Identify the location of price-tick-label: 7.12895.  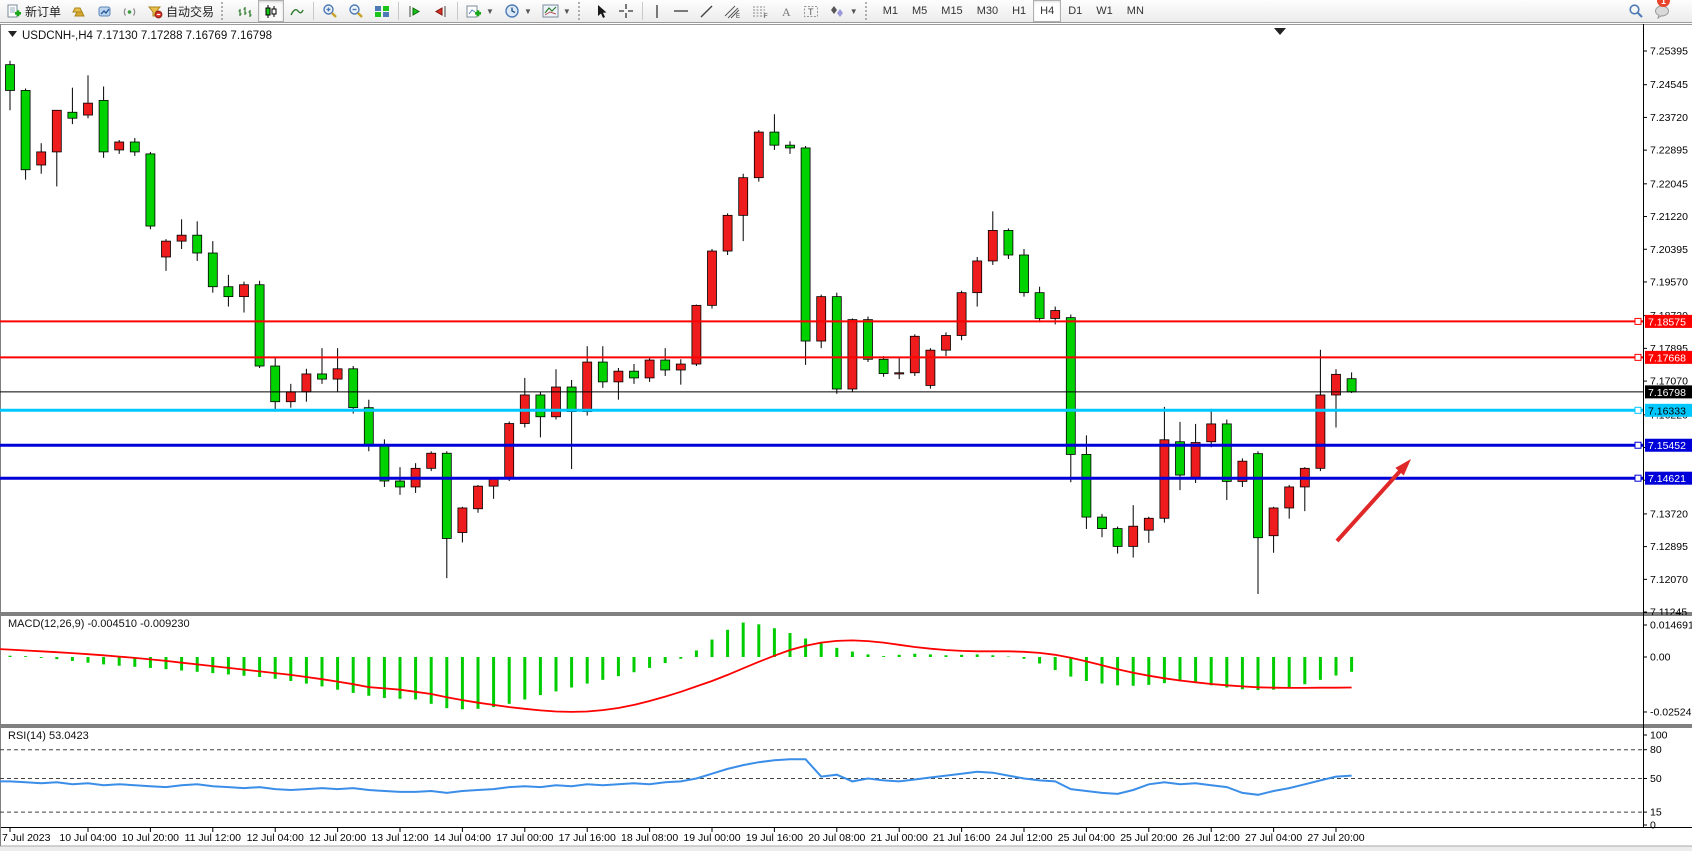
(1669, 547).